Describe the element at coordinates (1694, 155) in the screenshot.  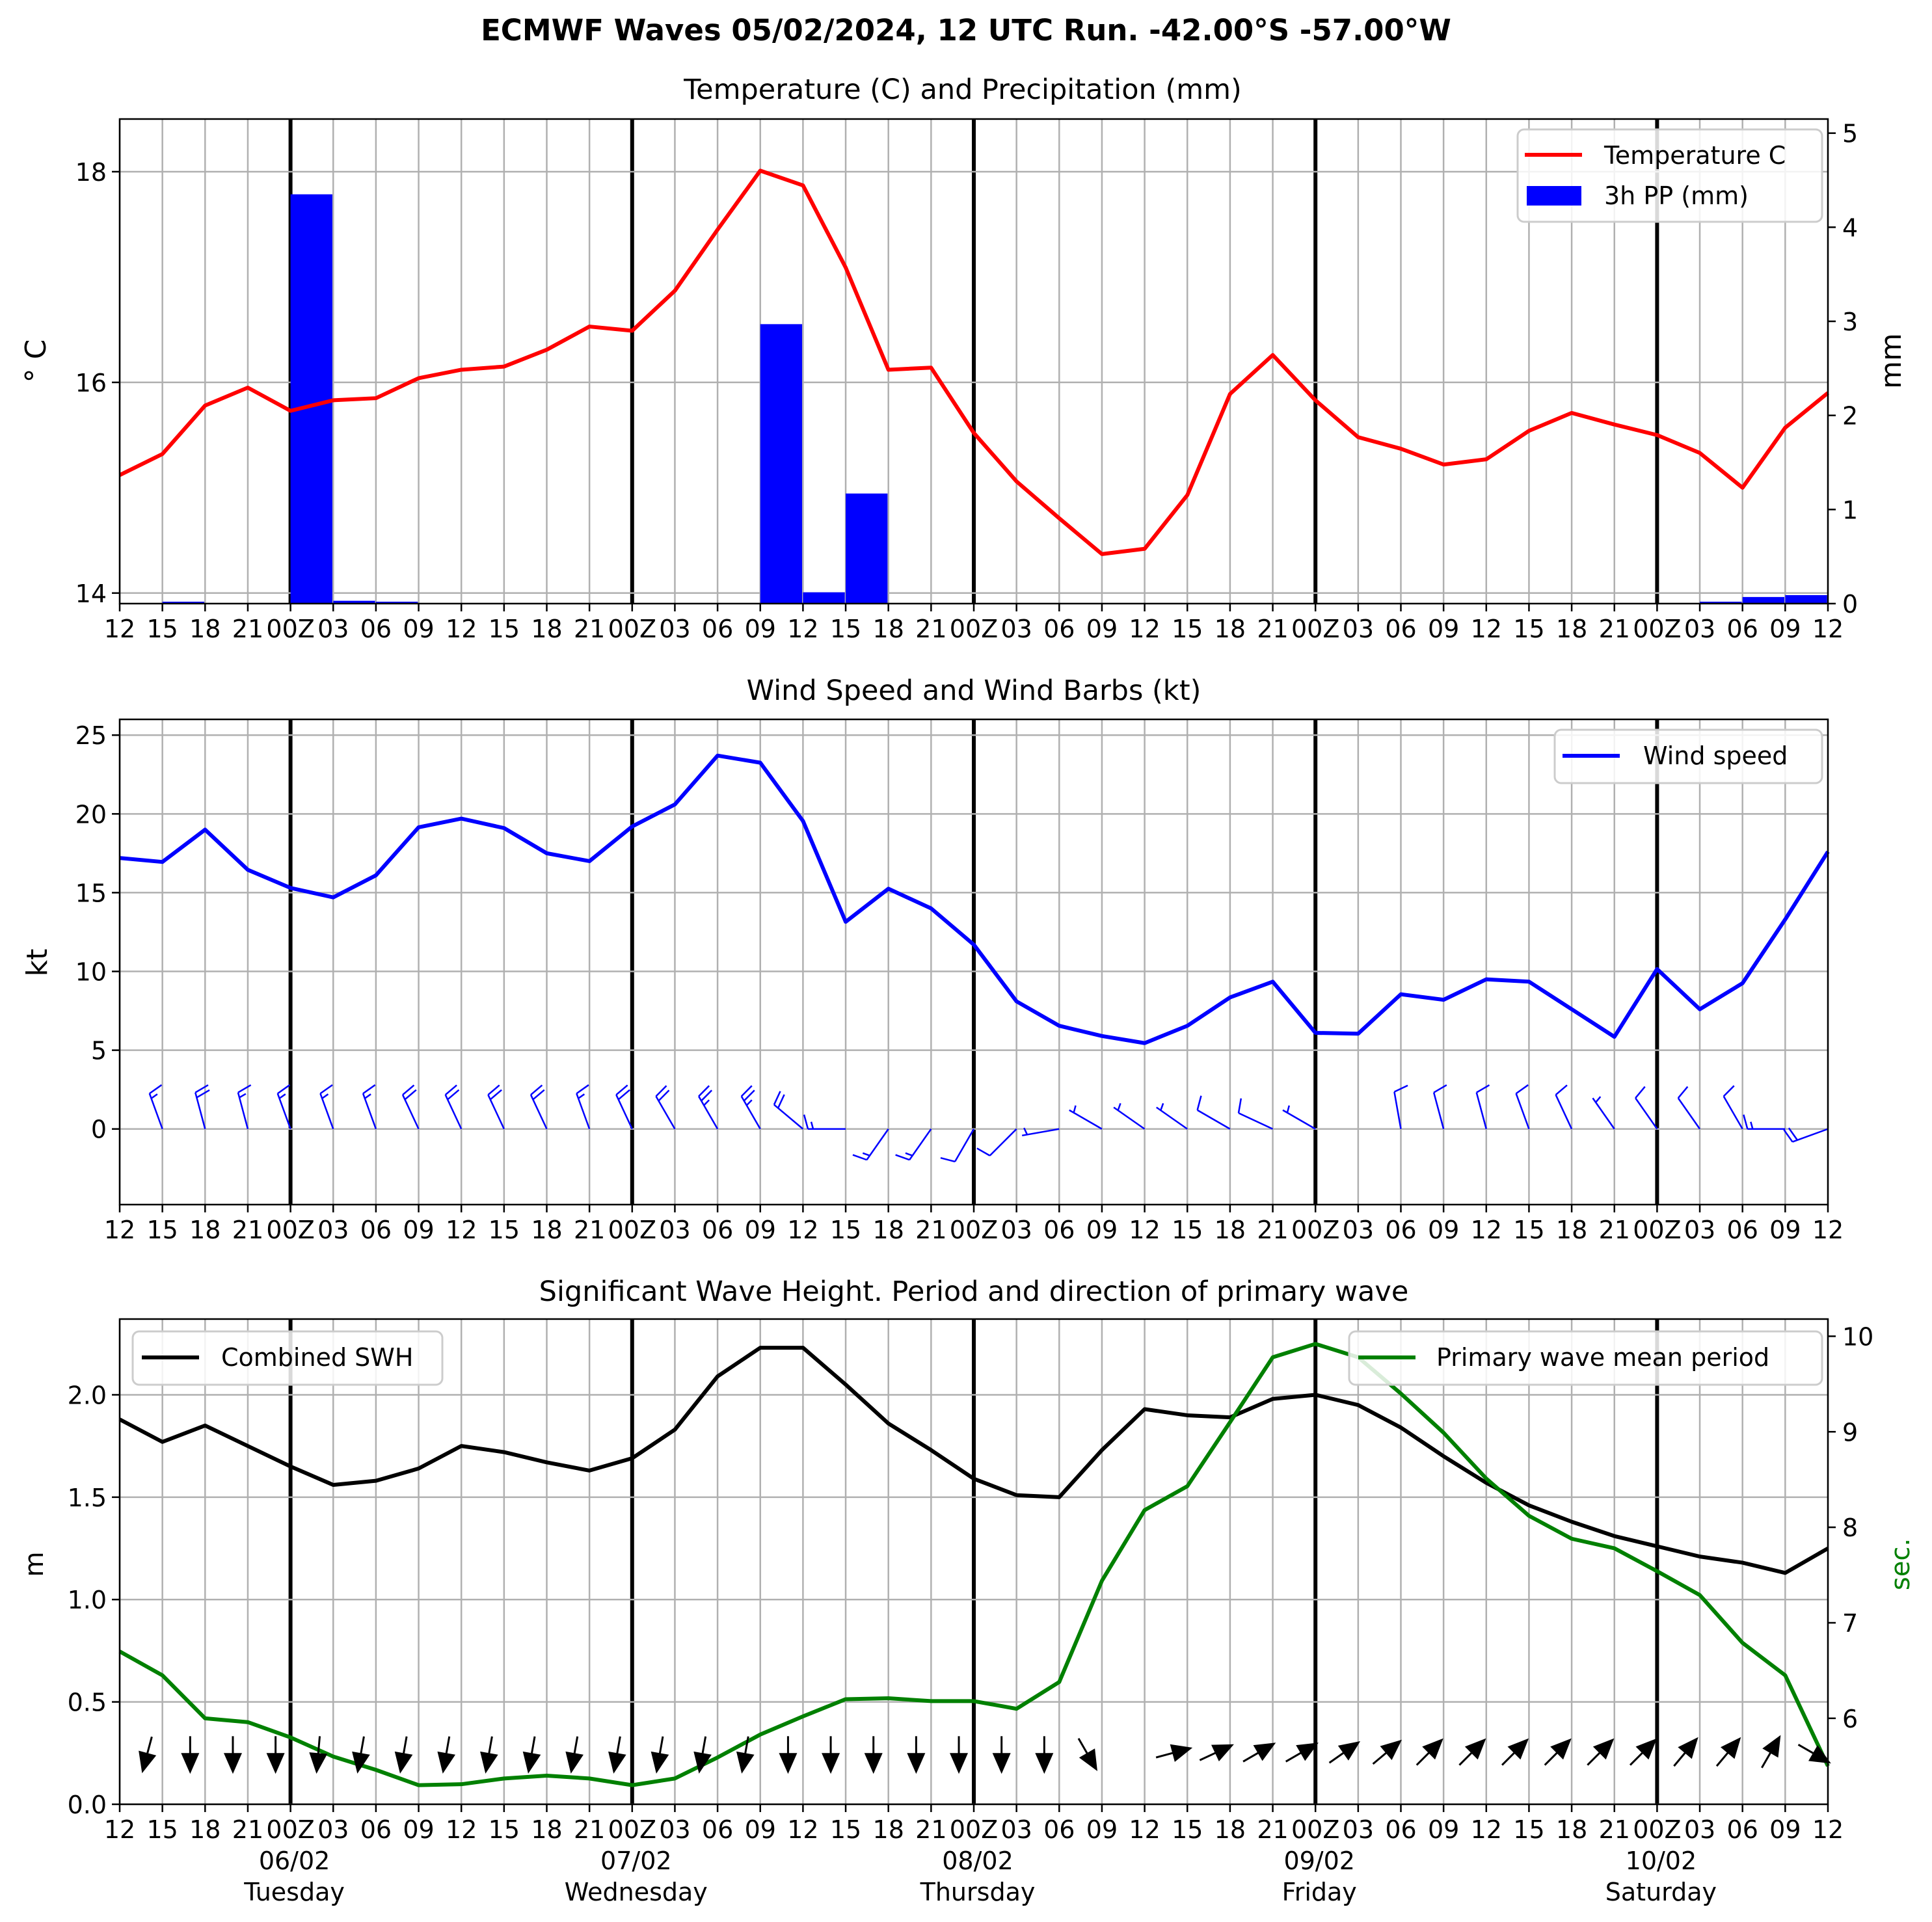
I see `temperature-legend-label: Temperature C` at that location.